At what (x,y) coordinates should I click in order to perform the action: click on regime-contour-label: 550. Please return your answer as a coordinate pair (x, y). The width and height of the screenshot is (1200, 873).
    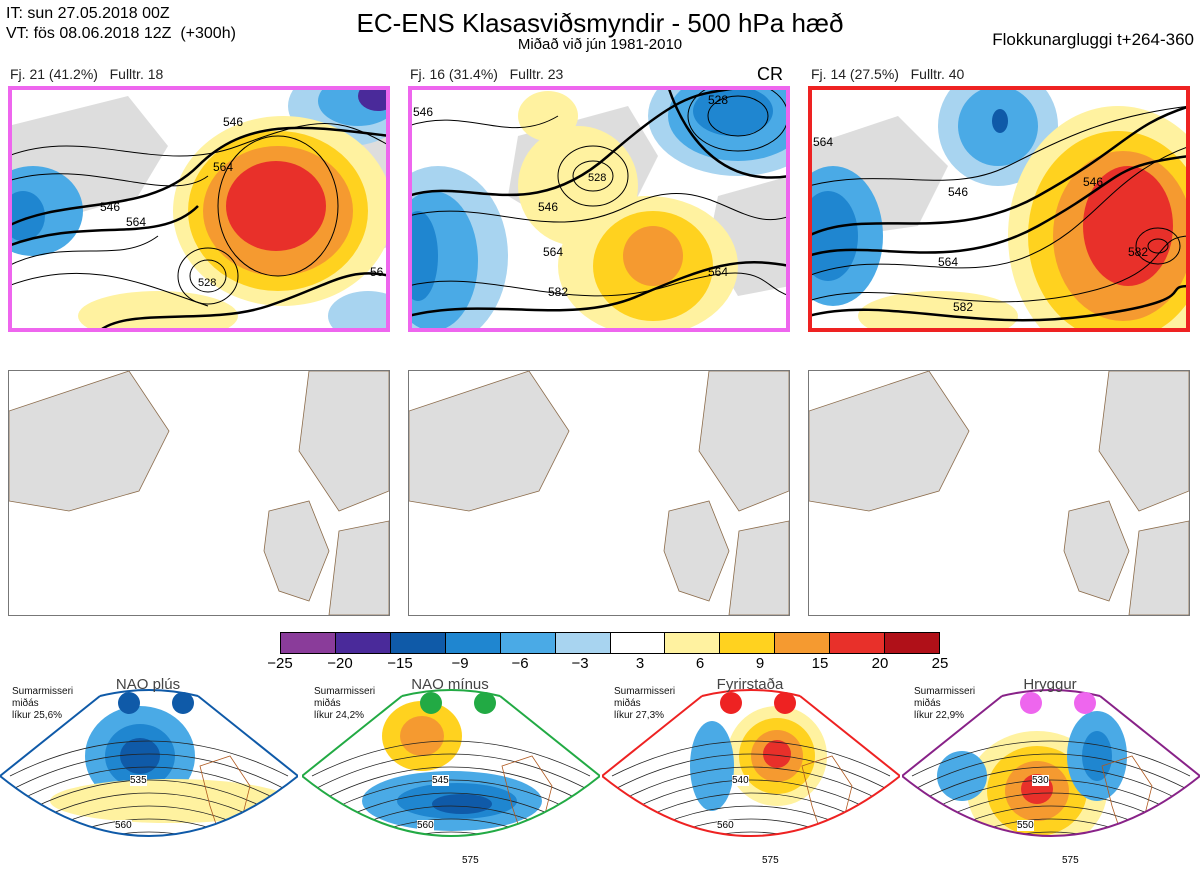
    Looking at the image, I should click on (1025, 825).